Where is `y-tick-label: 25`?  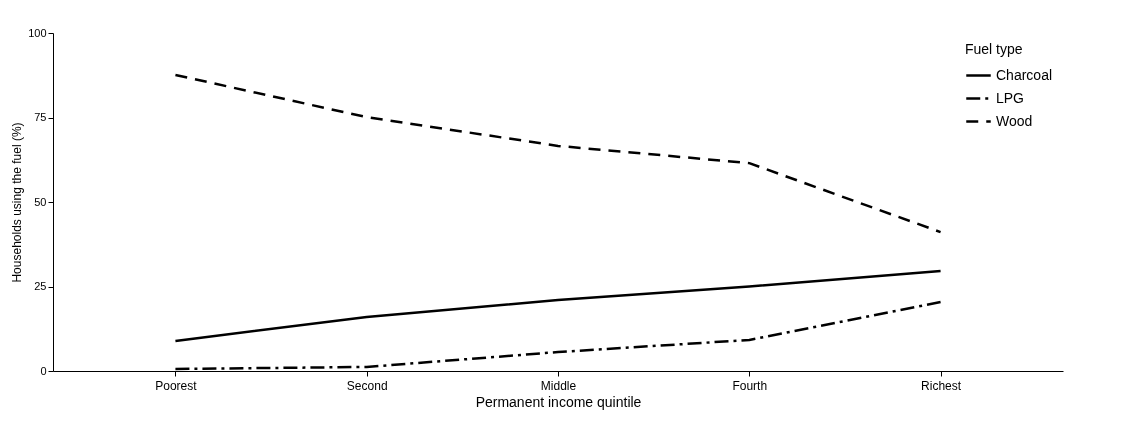
y-tick-label: 25 is located at coordinates (40, 286).